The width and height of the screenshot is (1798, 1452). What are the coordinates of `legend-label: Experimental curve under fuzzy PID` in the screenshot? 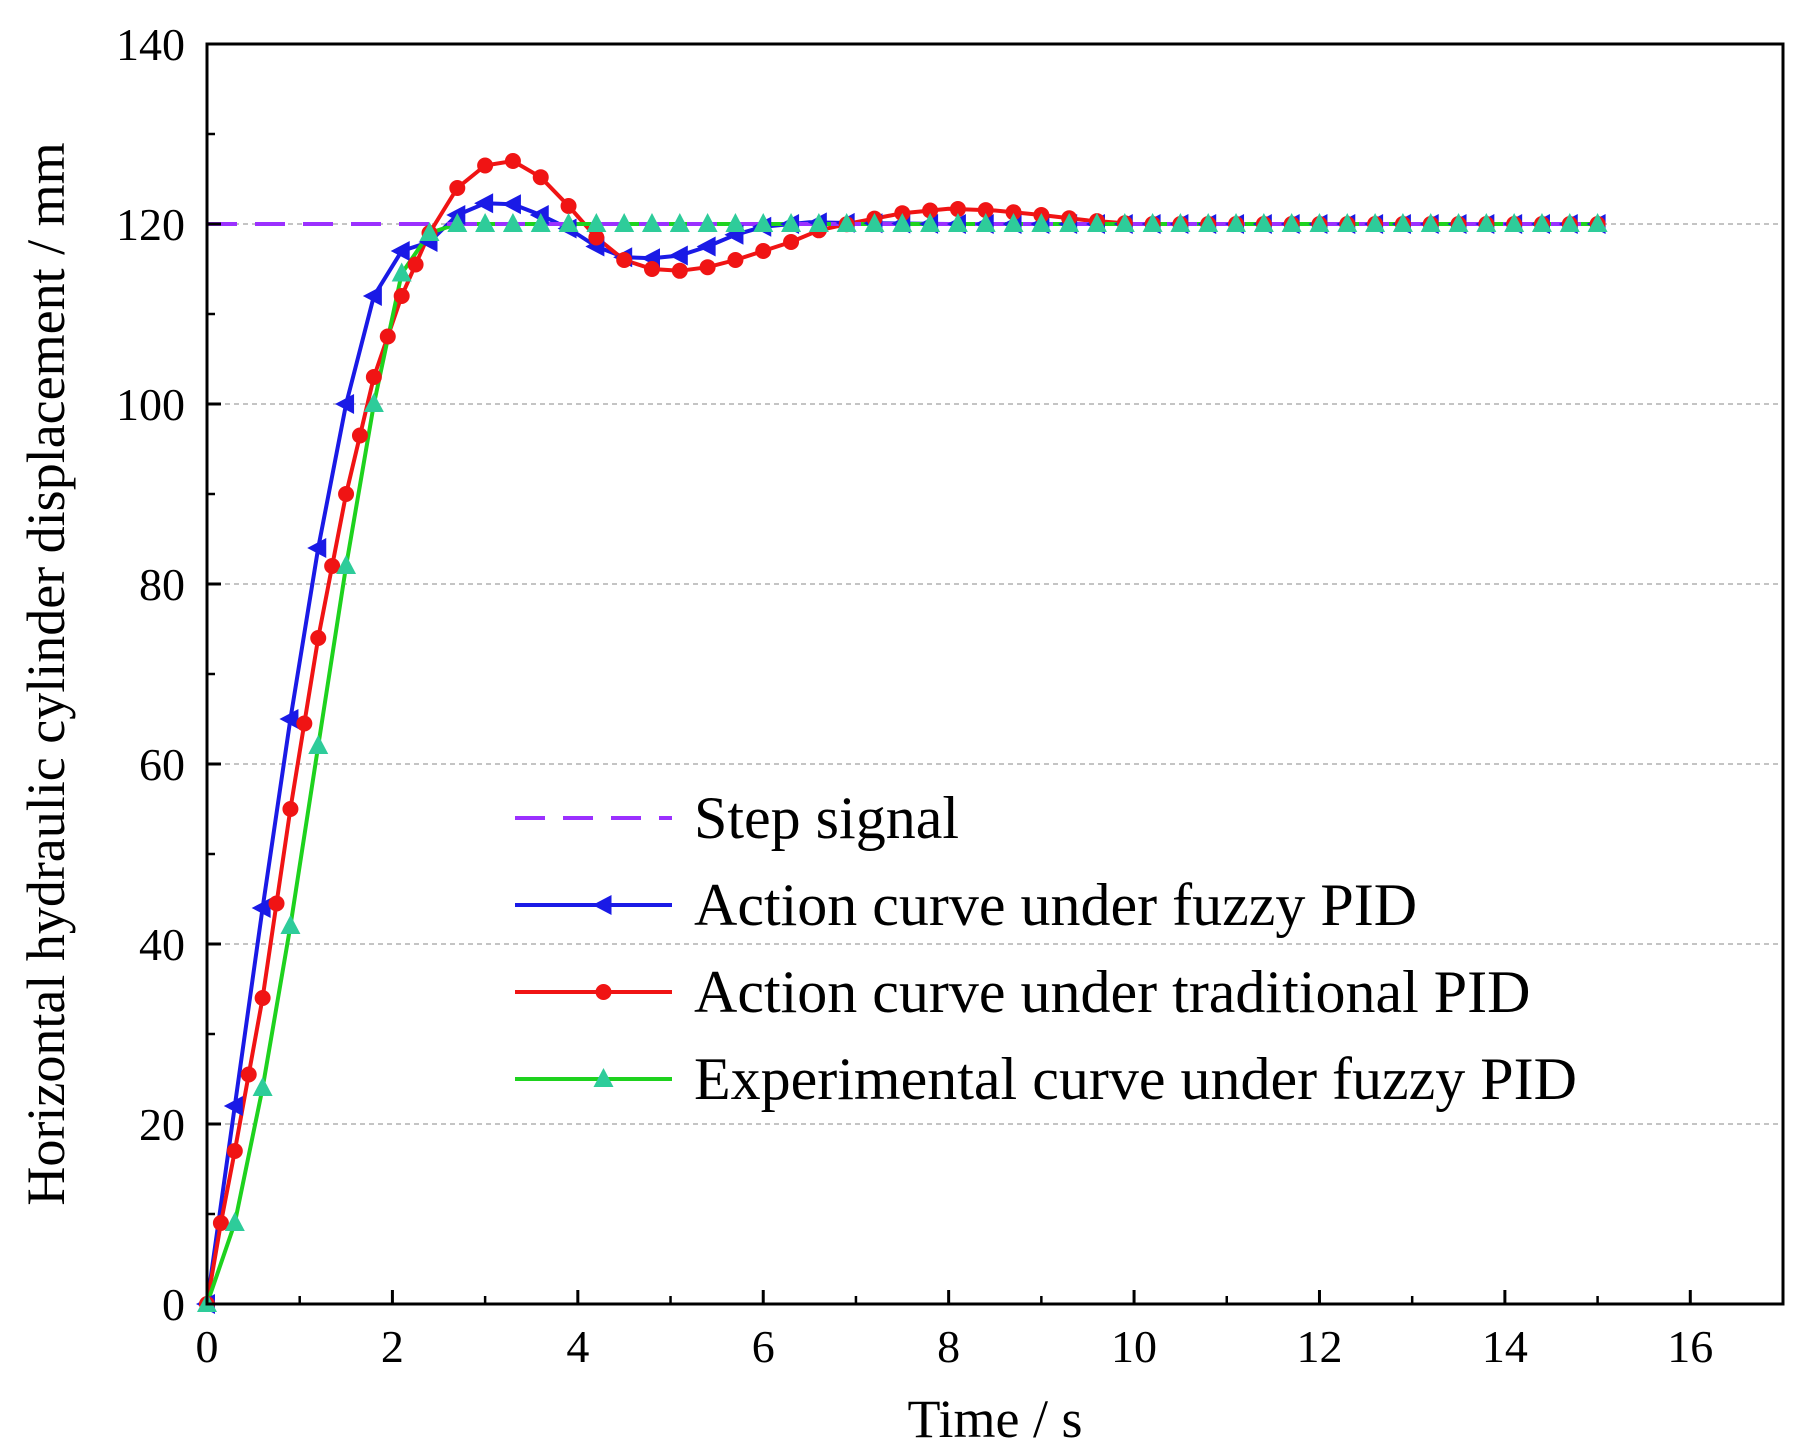 It's located at (1135, 1079).